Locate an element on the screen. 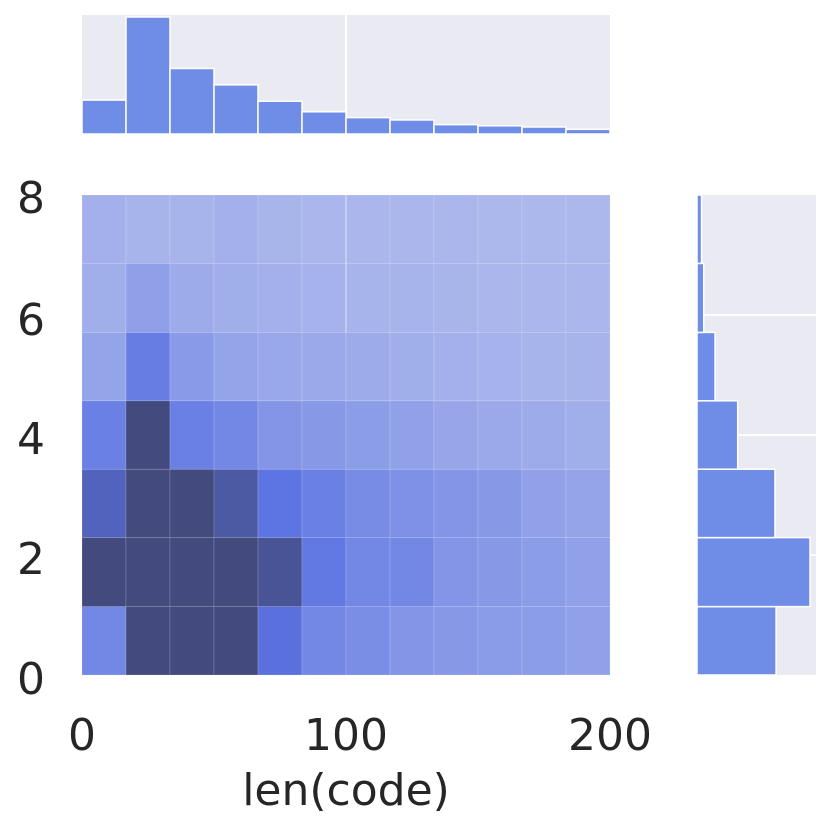 Image resolution: width=831 pixels, height=829 pixels. marginal-x-histogram is located at coordinates (346, 75).